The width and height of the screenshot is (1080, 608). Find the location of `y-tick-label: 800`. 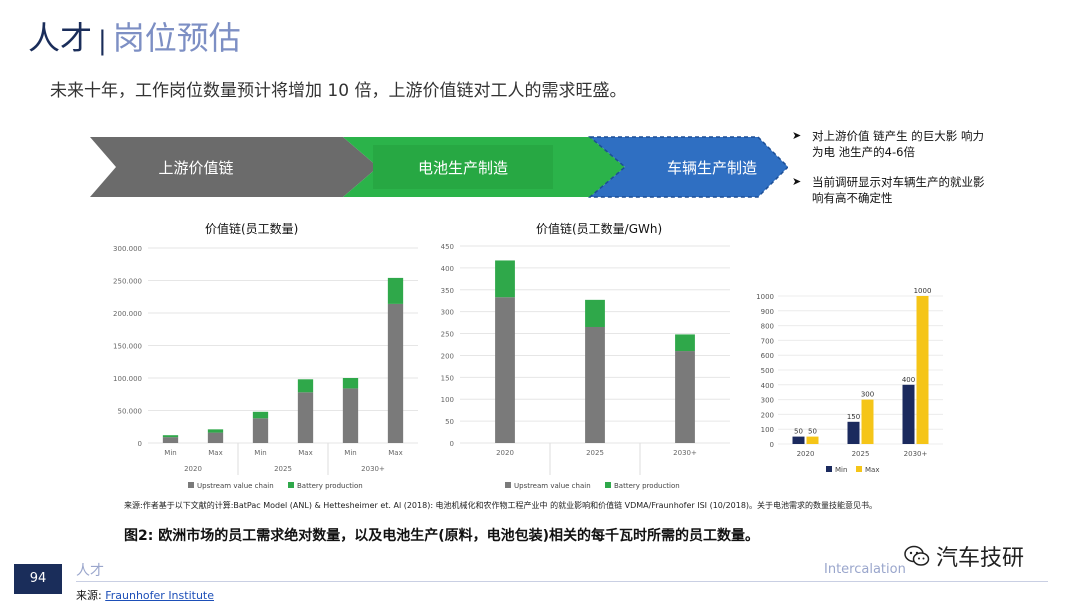

y-tick-label: 800 is located at coordinates (767, 327).